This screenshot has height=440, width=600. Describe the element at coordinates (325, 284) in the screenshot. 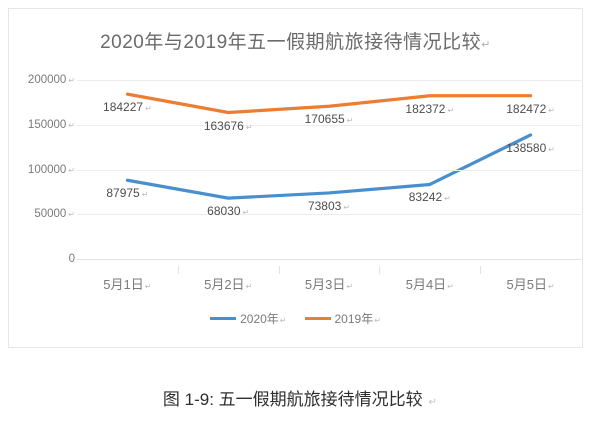

I see `x-axis-tick-value: 5月3日` at that location.